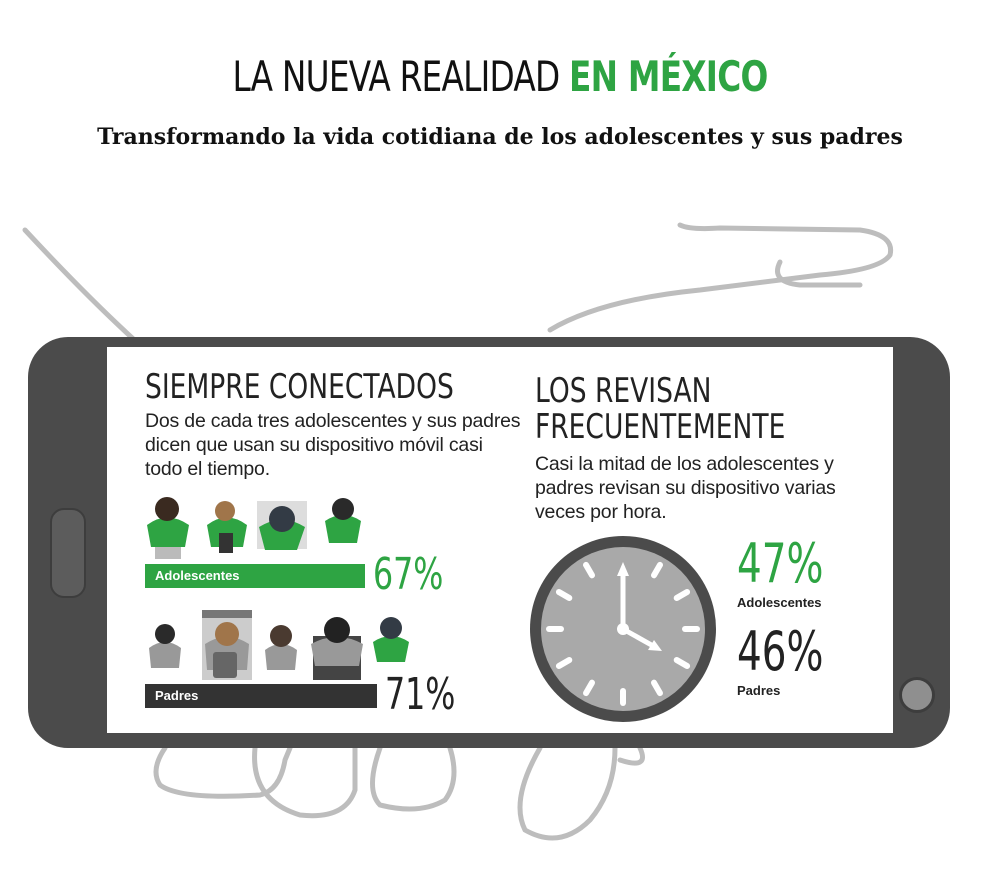 This screenshot has width=1000, height=881. Describe the element at coordinates (623, 391) in the screenshot. I see `right-heading-line1: LOS REVISAN` at that location.